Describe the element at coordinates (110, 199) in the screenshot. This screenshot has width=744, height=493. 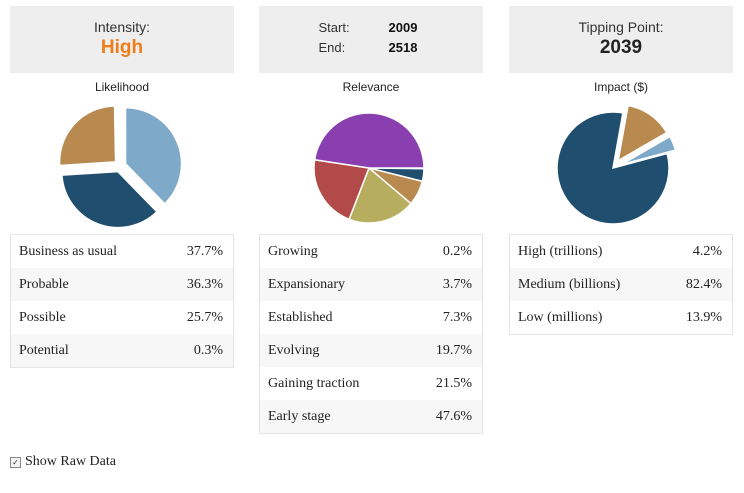
I see `pie-slice-probable` at that location.